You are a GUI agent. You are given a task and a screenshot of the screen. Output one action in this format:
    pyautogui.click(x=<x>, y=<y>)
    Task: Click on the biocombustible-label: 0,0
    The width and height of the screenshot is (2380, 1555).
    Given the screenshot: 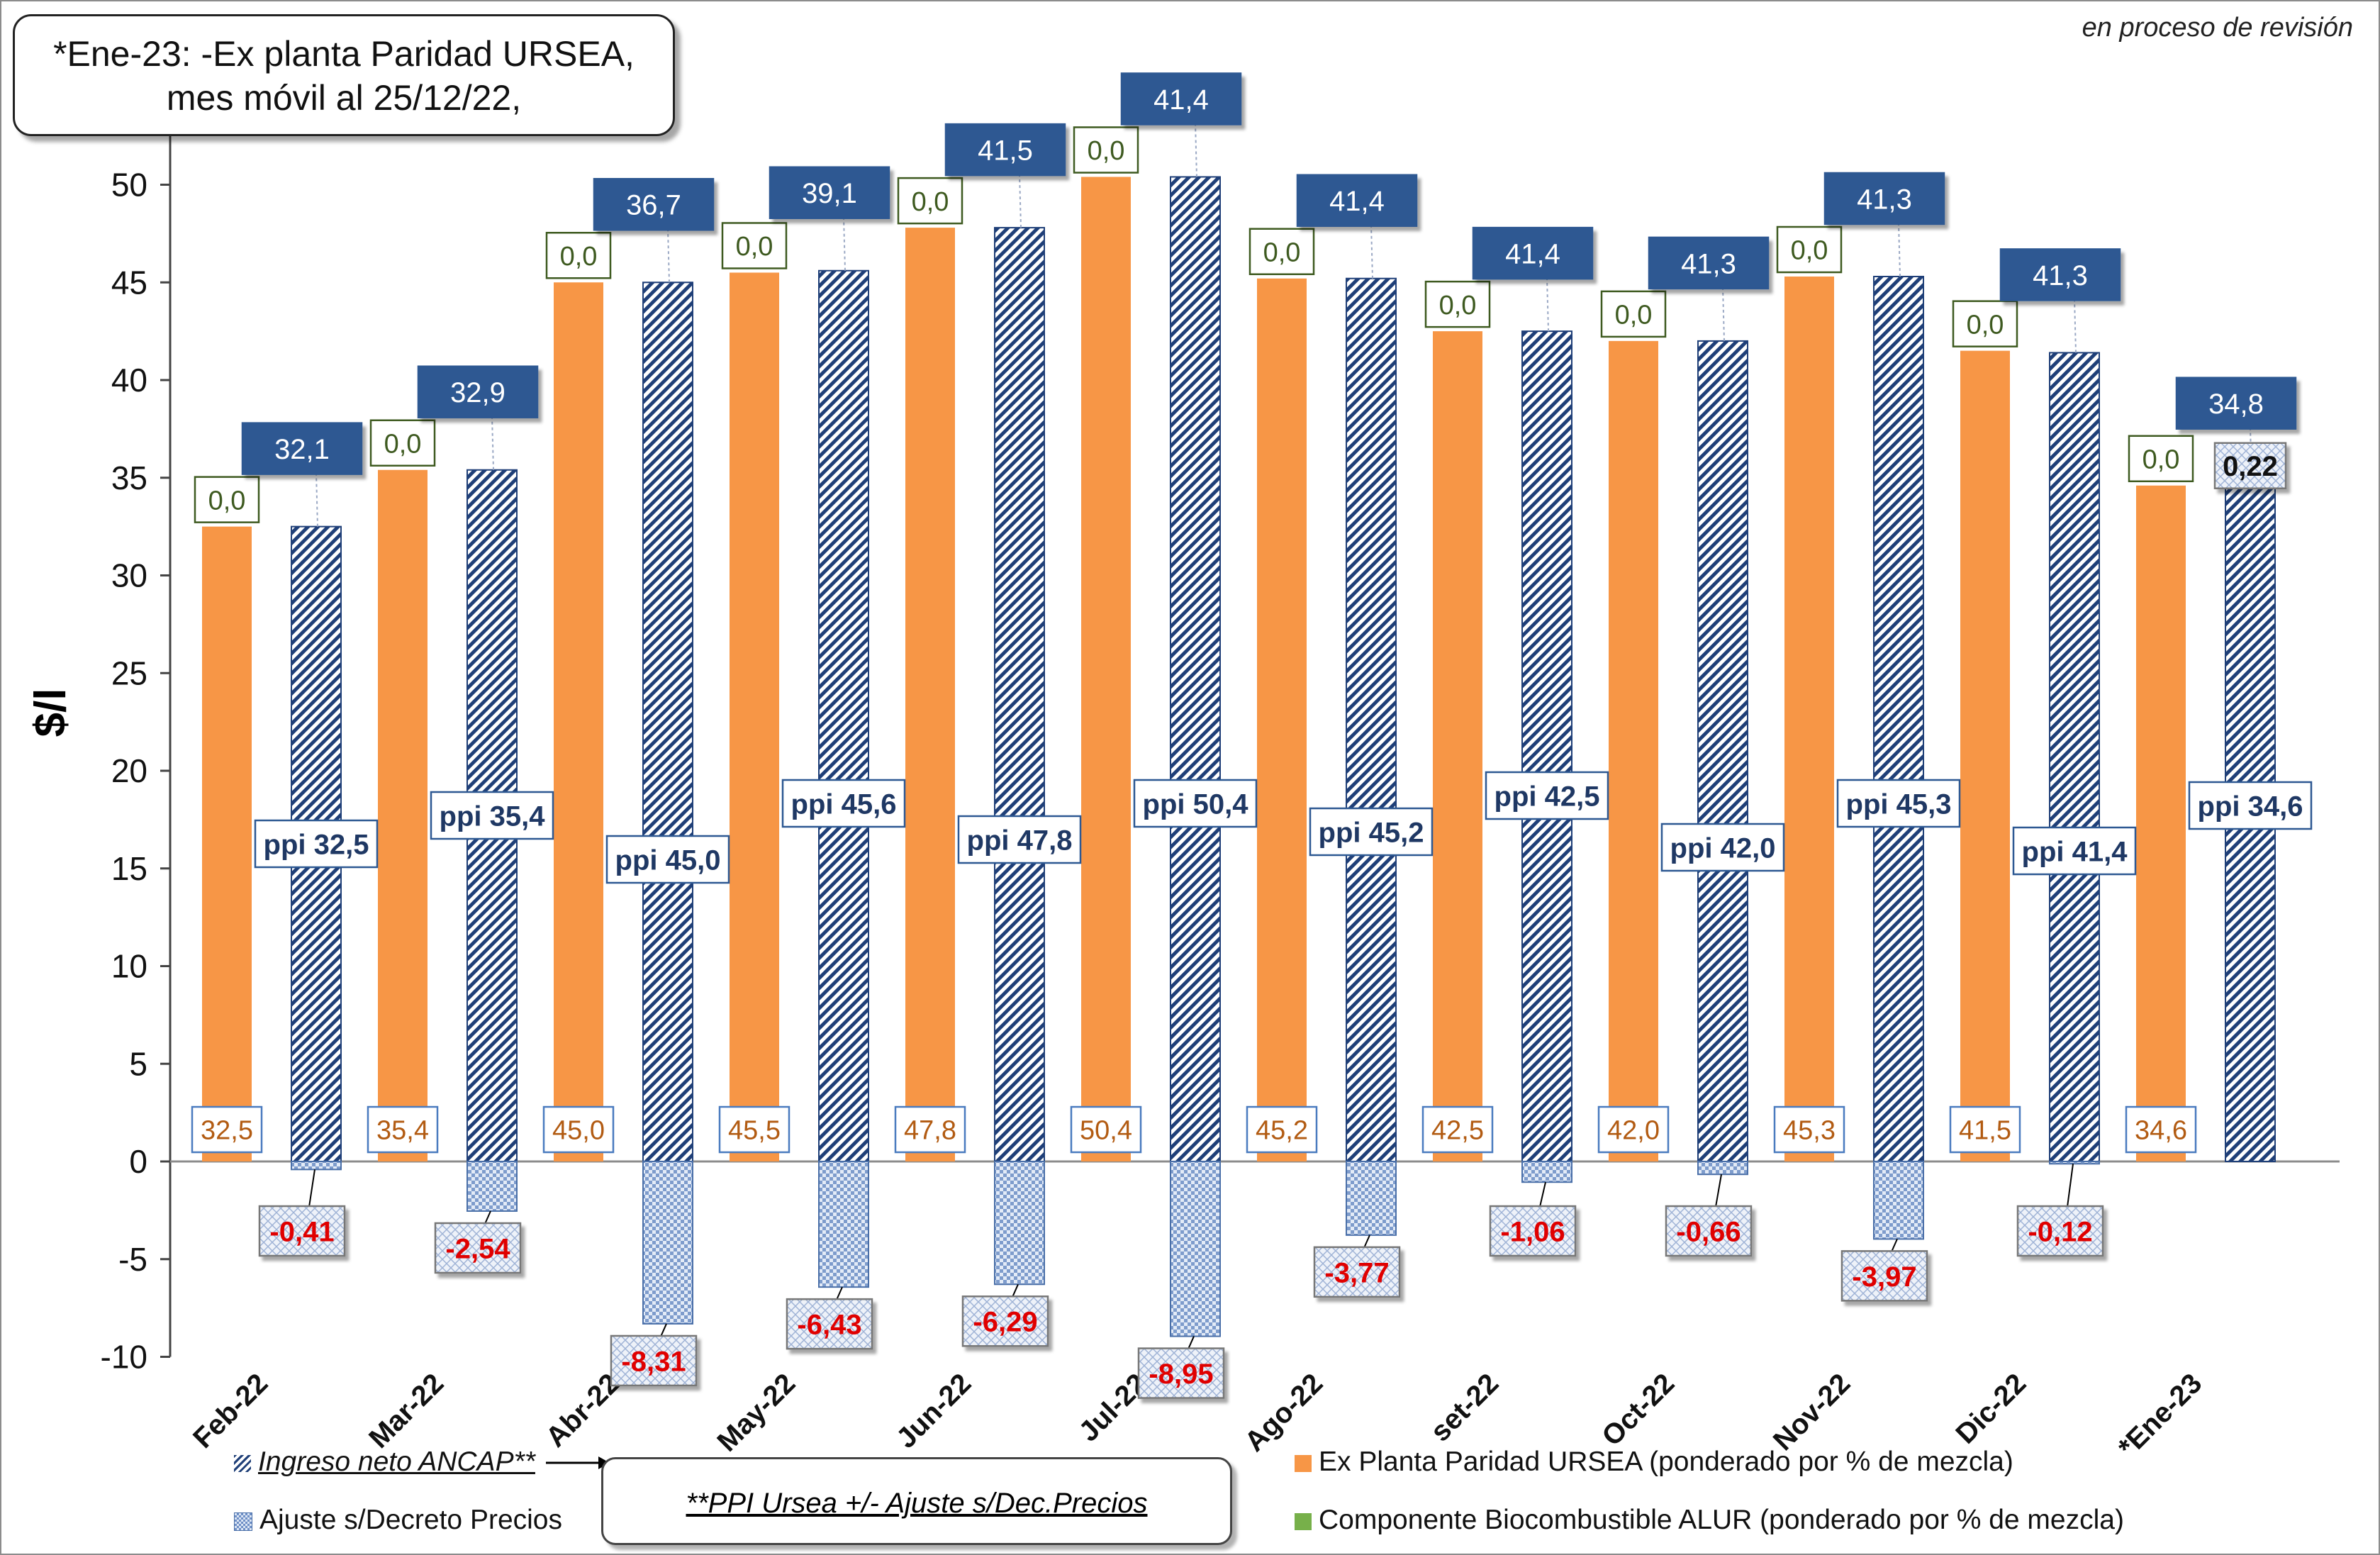 What is the action you would take?
    pyautogui.click(x=1634, y=314)
    